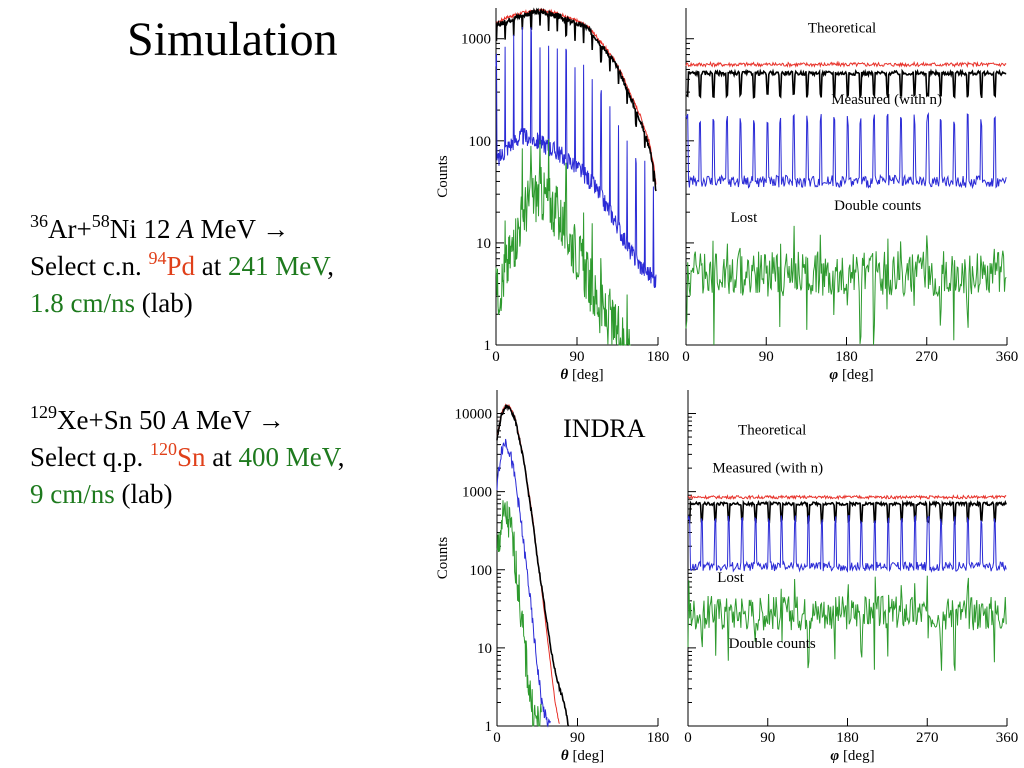  What do you see at coordinates (43, 412) in the screenshot?
I see `mass-number: 129` at bounding box center [43, 412].